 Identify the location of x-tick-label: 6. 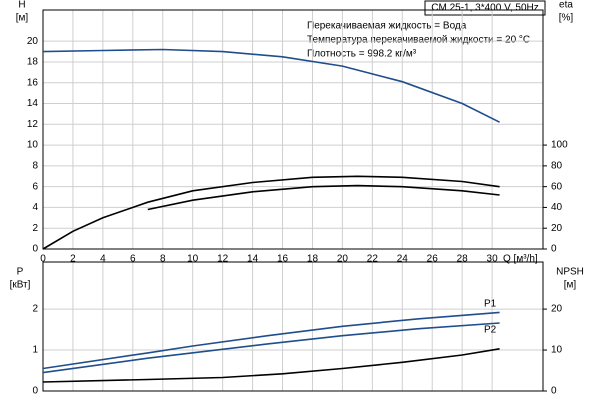
(133, 259).